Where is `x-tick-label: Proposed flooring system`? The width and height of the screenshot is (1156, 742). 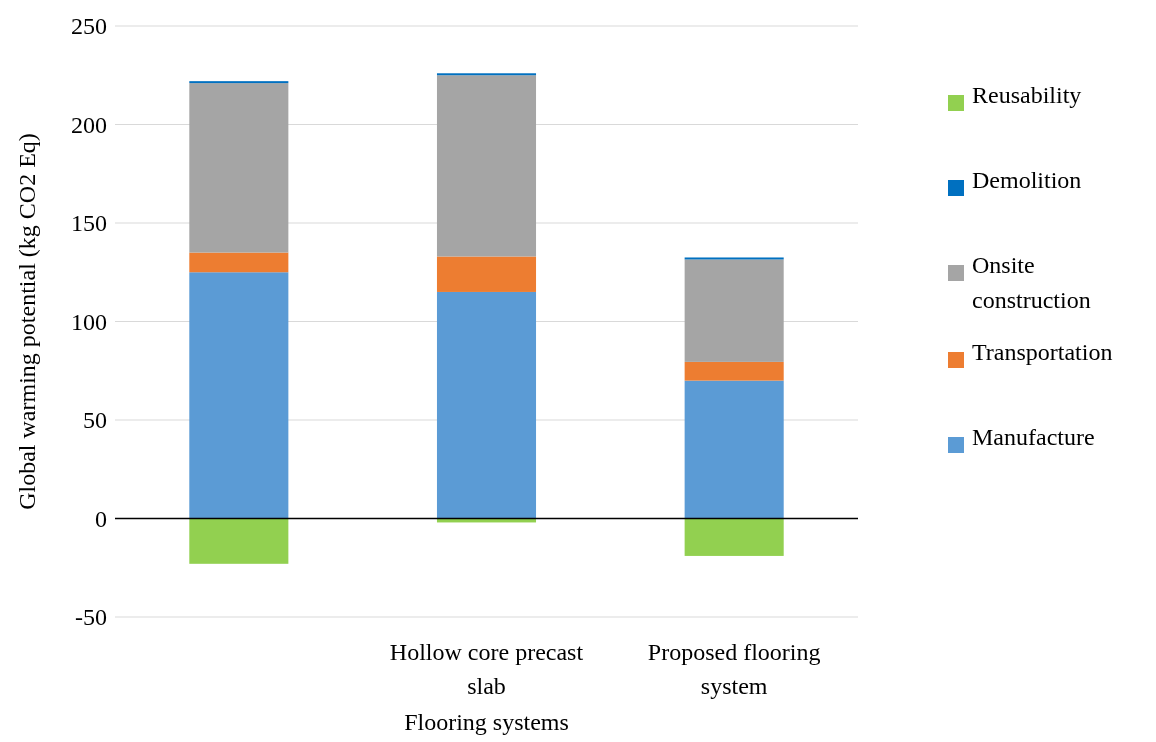
x-tick-label: Proposed flooring system is located at coordinates (734, 669).